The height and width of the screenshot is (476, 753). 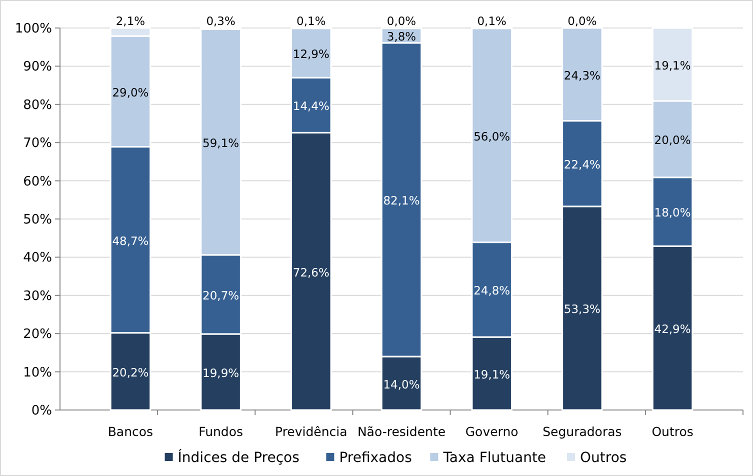 I want to click on data-label: 14,4%, so click(x=311, y=106).